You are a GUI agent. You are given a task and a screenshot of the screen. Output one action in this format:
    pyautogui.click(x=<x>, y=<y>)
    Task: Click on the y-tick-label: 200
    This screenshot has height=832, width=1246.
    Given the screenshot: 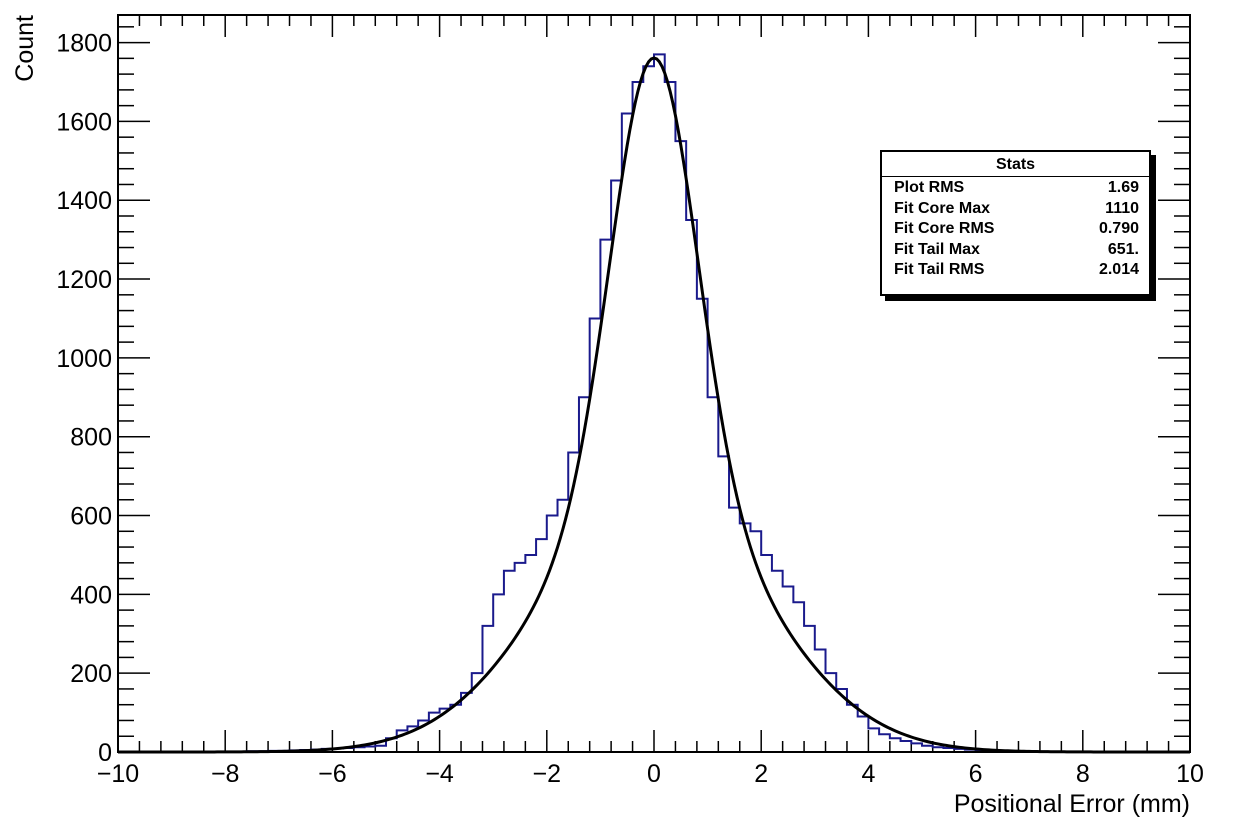 What is the action you would take?
    pyautogui.click(x=91, y=674)
    